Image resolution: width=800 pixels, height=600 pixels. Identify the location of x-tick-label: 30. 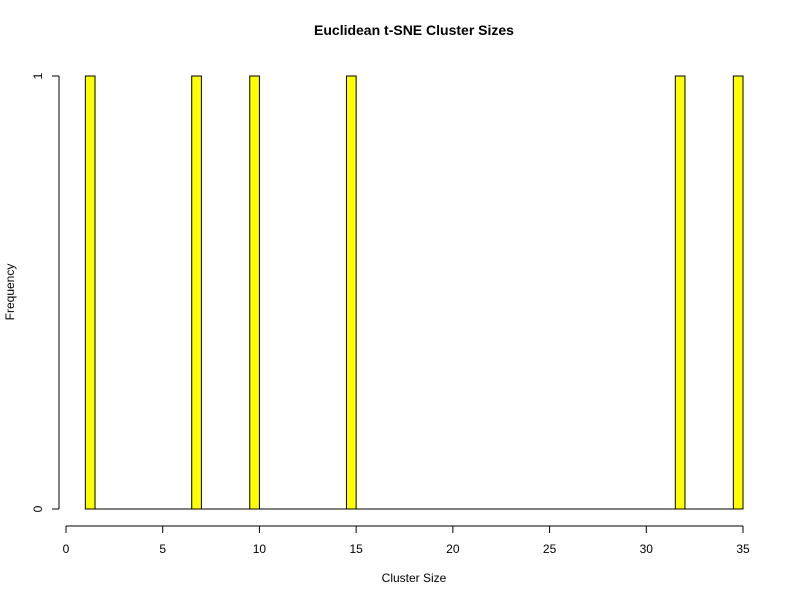
(647, 549).